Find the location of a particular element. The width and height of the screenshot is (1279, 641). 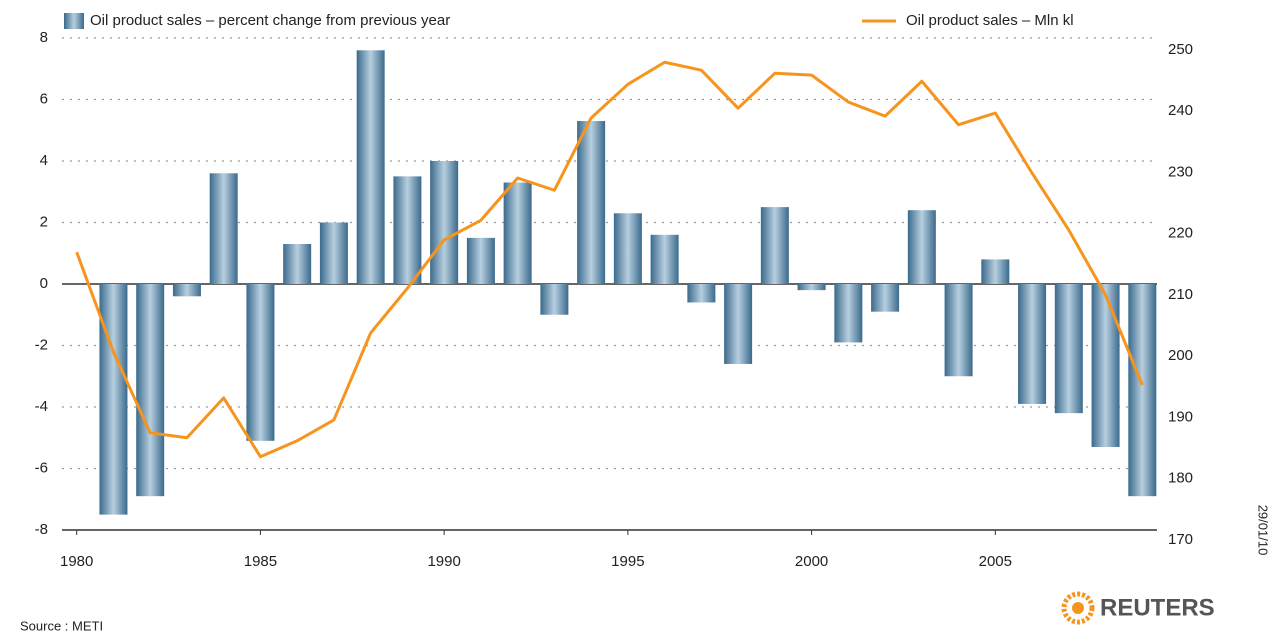

y-tick-label: 4 is located at coordinates (44, 160).